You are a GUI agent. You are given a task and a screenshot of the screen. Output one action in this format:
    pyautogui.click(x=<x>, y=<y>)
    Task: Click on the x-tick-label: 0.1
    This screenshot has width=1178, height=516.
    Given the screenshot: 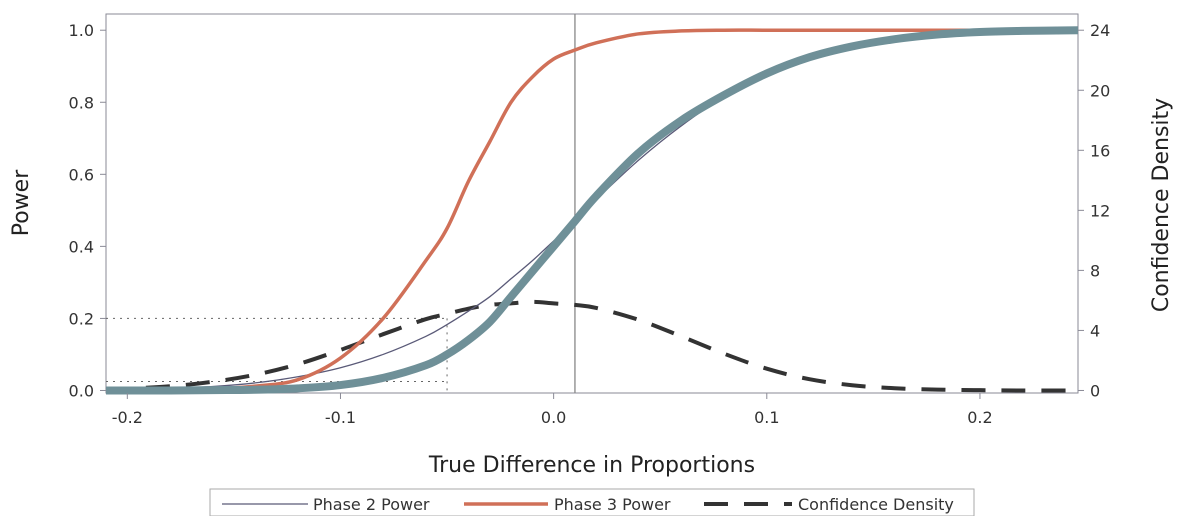 What is the action you would take?
    pyautogui.click(x=766, y=417)
    